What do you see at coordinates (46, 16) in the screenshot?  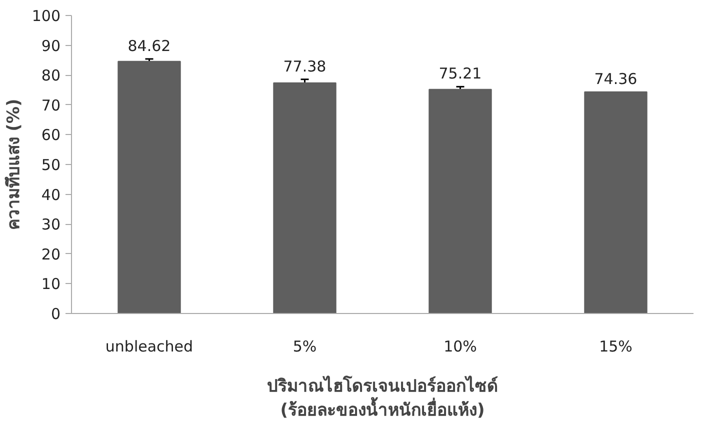 I see `y-tick-label: 100` at bounding box center [46, 16].